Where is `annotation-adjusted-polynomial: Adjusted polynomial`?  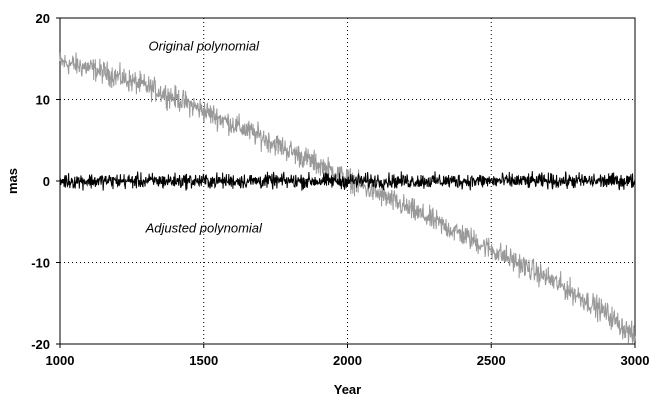 annotation-adjusted-polynomial: Adjusted polynomial is located at coordinates (204, 227).